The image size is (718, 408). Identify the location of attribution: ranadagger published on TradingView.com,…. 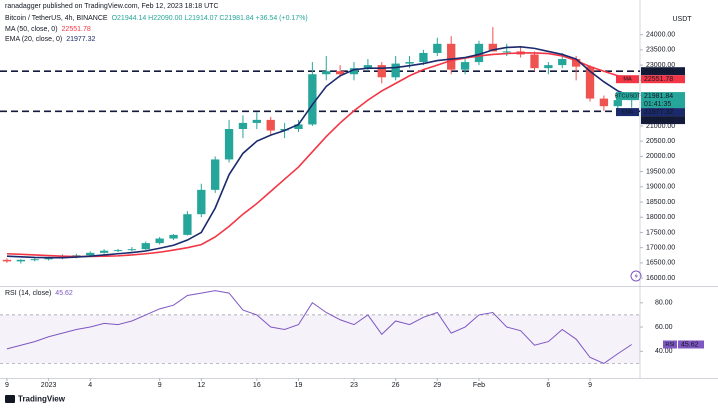
(112, 6).